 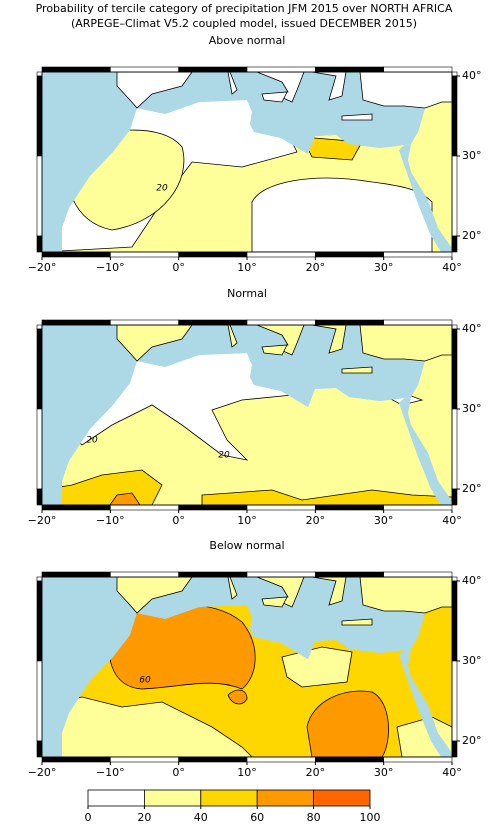 I want to click on panel-title: Below normal, so click(x=246, y=545).